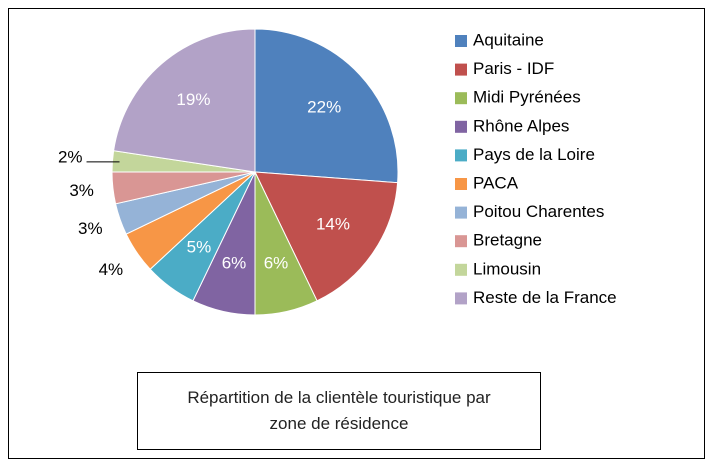  Describe the element at coordinates (70, 156) in the screenshot. I see `data-label: 2%` at that location.